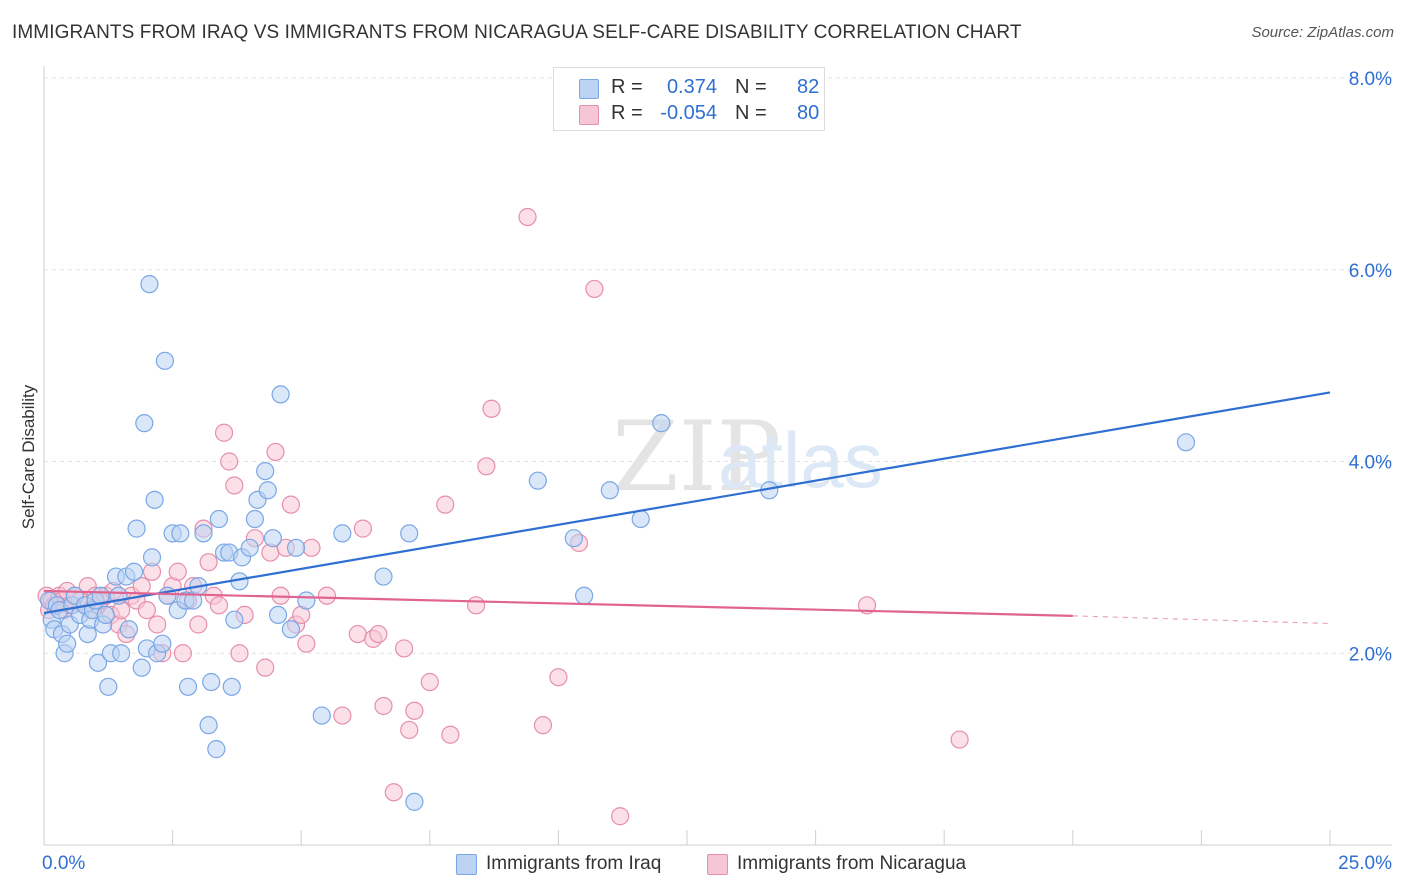 The width and height of the screenshot is (1406, 892). What do you see at coordinates (558, 603) in the screenshot?
I see `nicaragua-trend-line` at bounding box center [558, 603].